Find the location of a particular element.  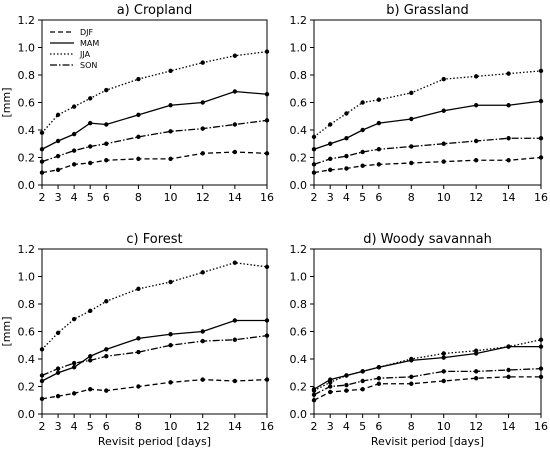

y-tick-label: 1.0 is located at coordinates (299, 48).